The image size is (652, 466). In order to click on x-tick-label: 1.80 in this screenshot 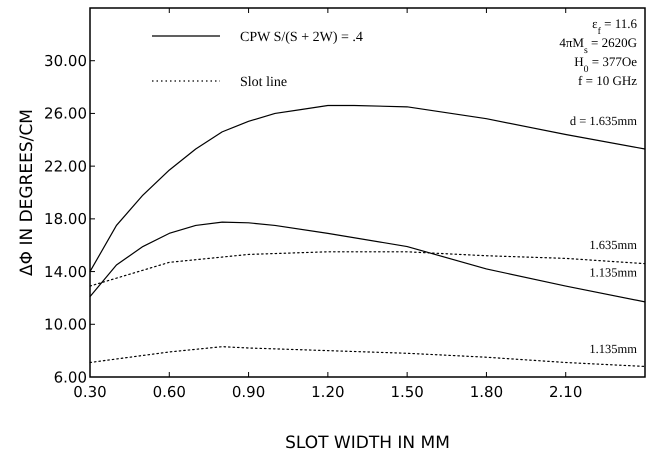, I will do `click(487, 392)`.